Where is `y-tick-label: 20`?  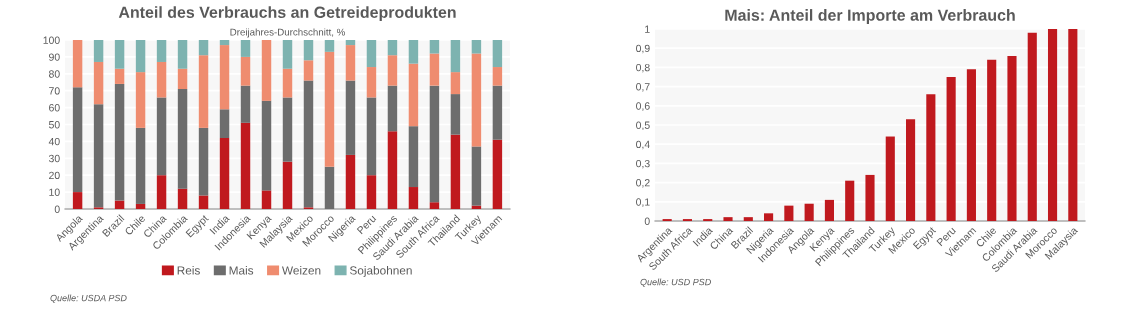 y-tick-label: 20 is located at coordinates (54, 175).